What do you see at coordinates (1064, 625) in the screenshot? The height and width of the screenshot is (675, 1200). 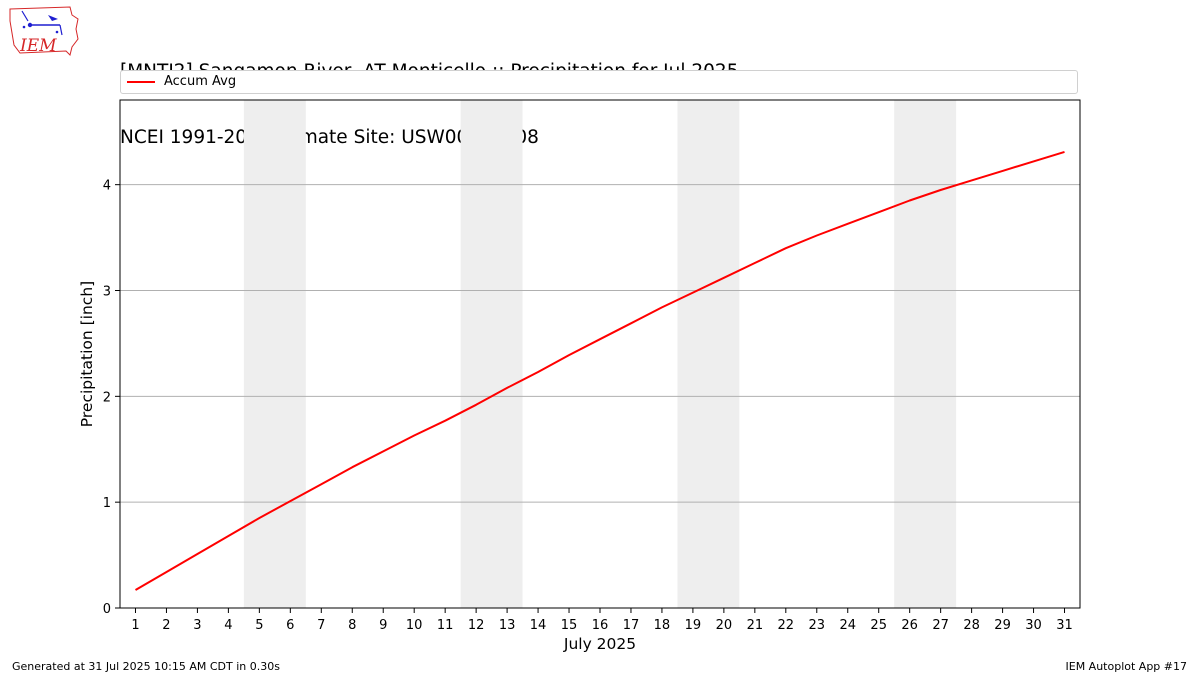 I see `x-tick-label-31: 31` at bounding box center [1064, 625].